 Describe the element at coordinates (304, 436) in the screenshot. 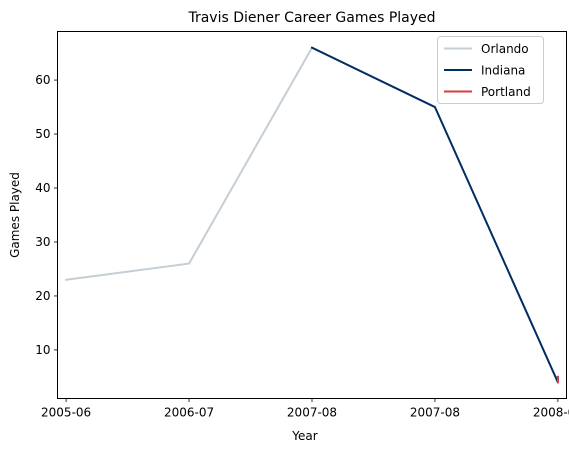

I see `x-axis-label: Year` at that location.